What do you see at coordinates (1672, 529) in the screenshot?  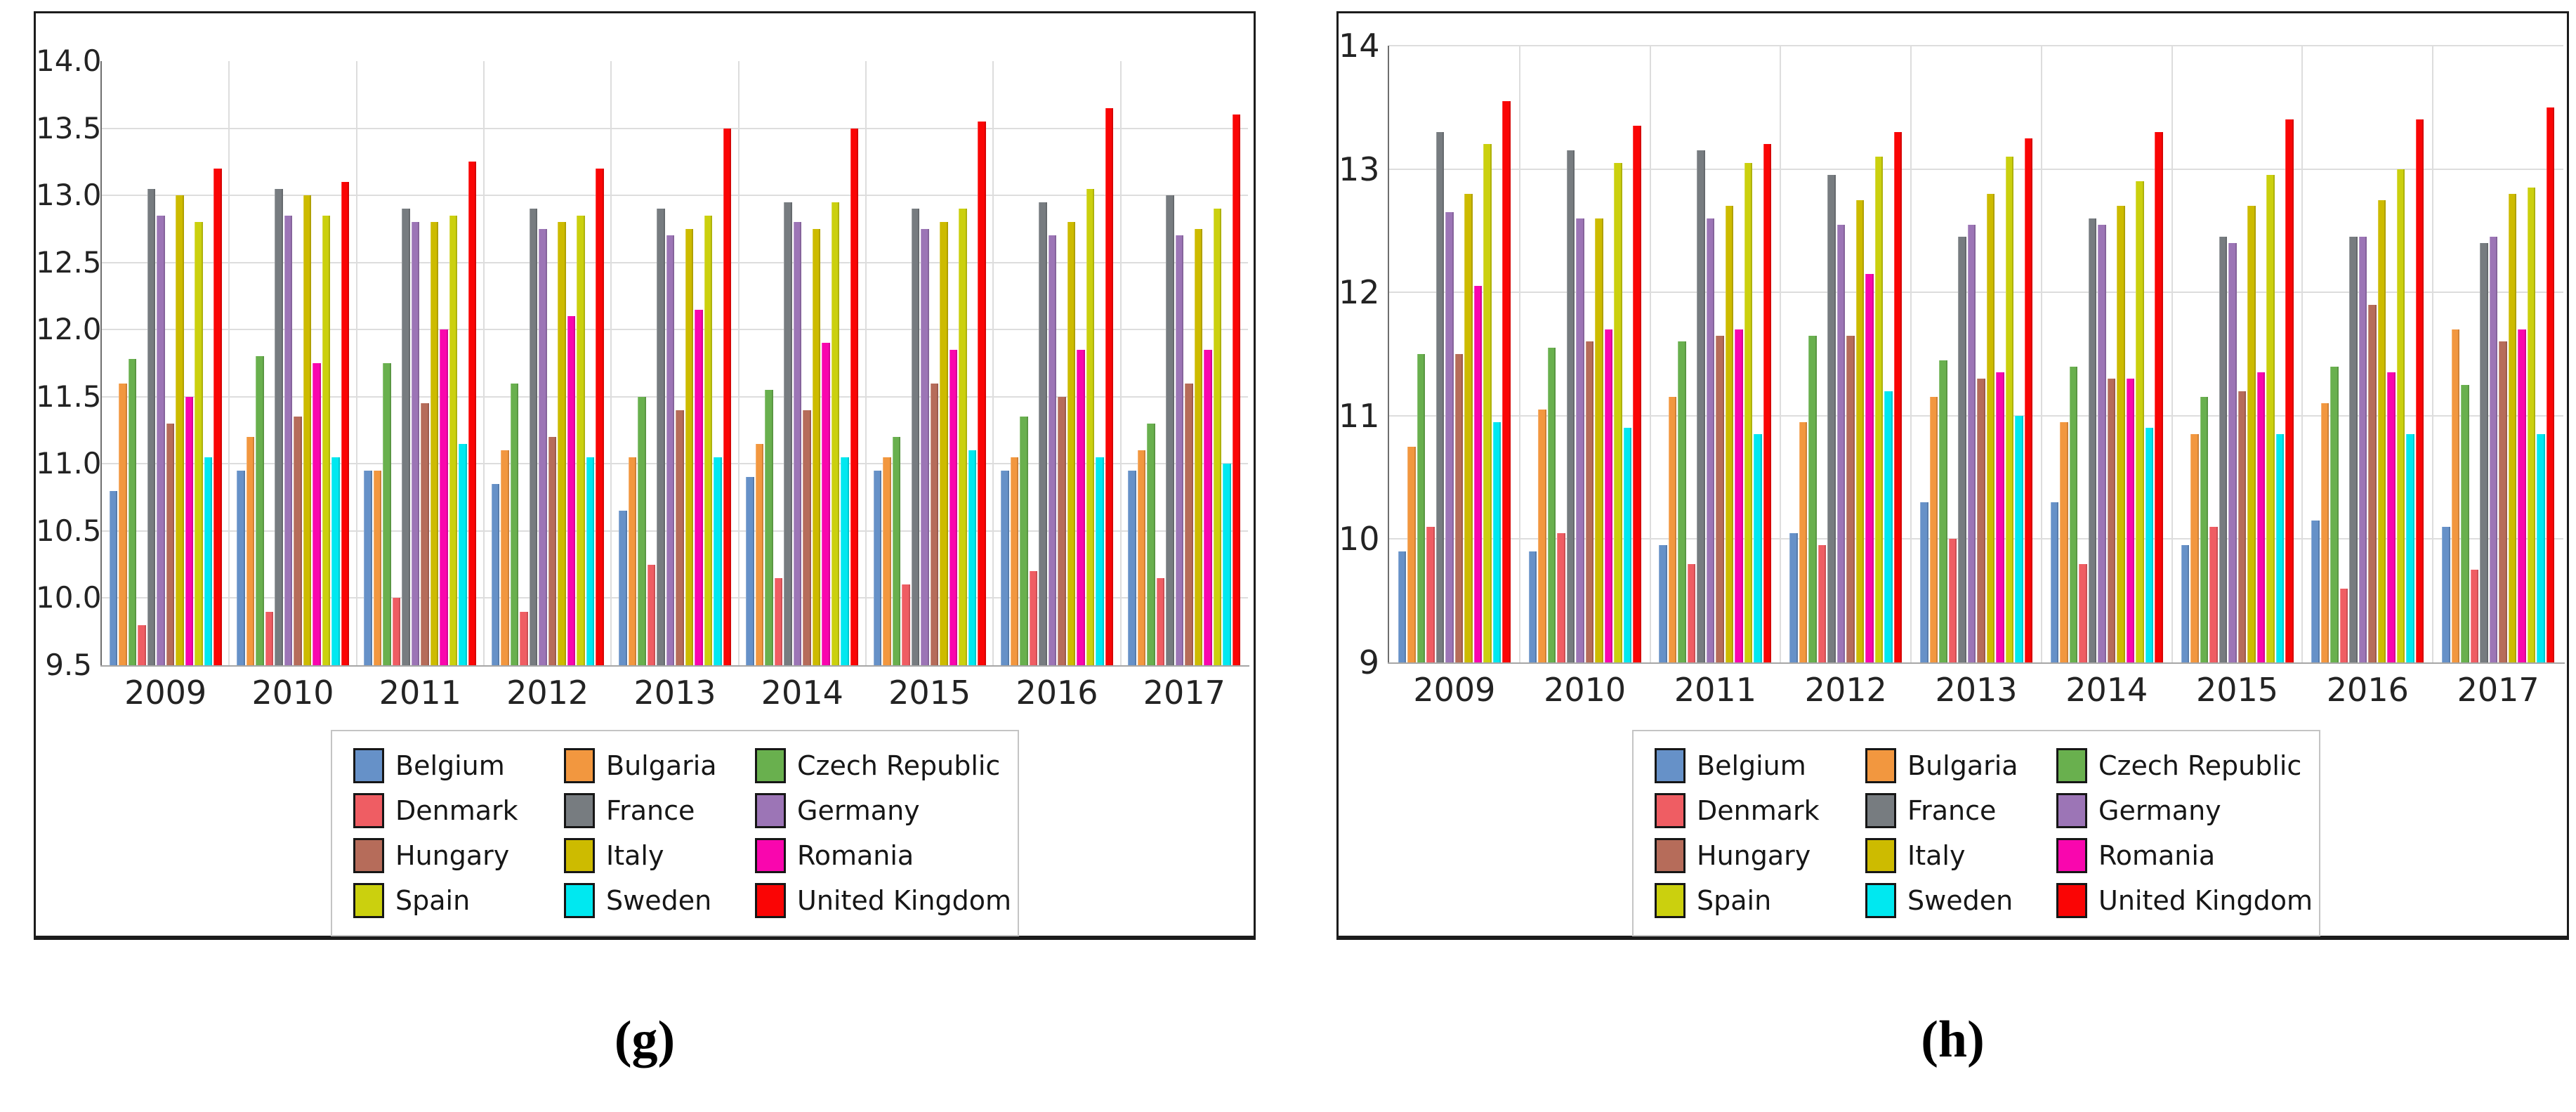 I see `bar-bulgaria-2011` at bounding box center [1672, 529].